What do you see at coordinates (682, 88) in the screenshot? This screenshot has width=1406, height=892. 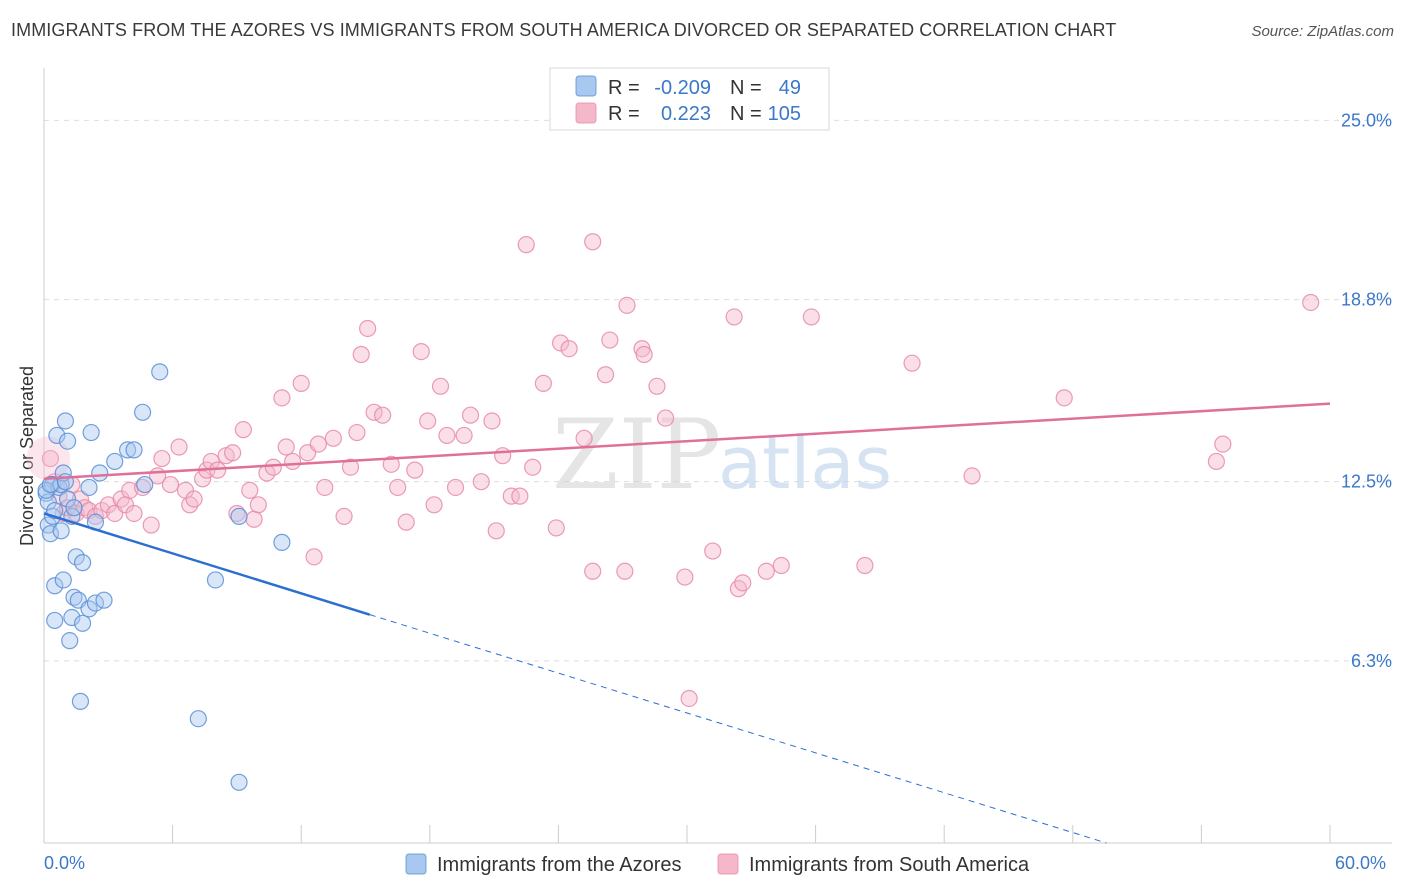 I see `legend-r-value-1: -0.209` at bounding box center [682, 88].